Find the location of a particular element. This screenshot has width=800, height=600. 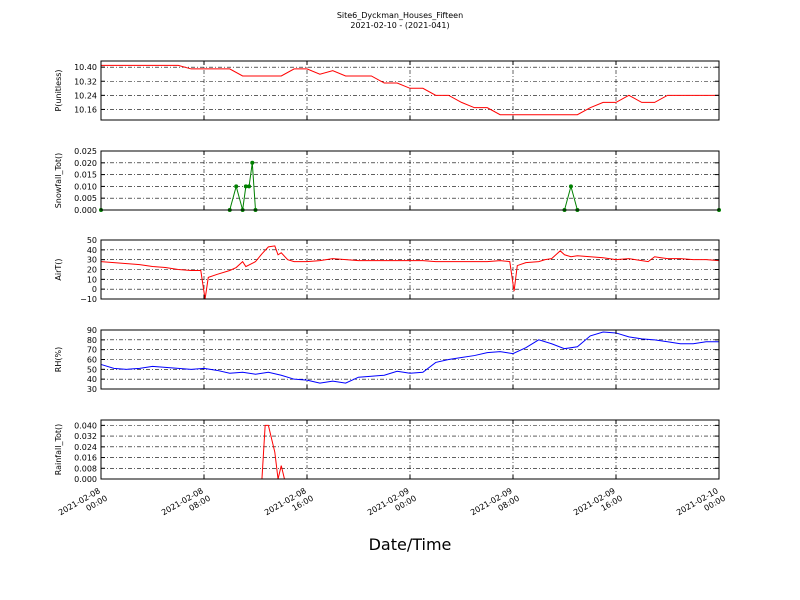

y-axis-label: RH(%) is located at coordinates (58, 359).